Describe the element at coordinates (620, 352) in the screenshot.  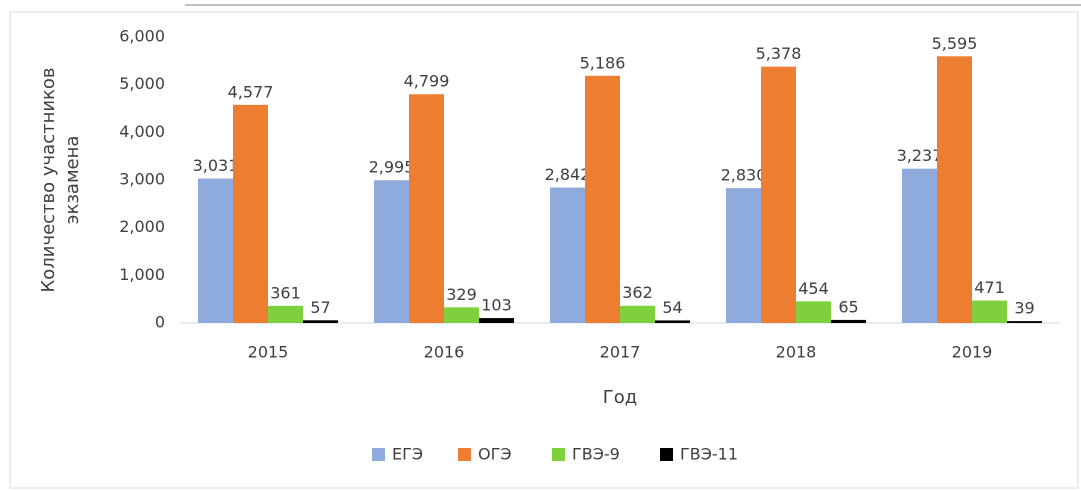
I see `x-tick-label: 2017` at that location.